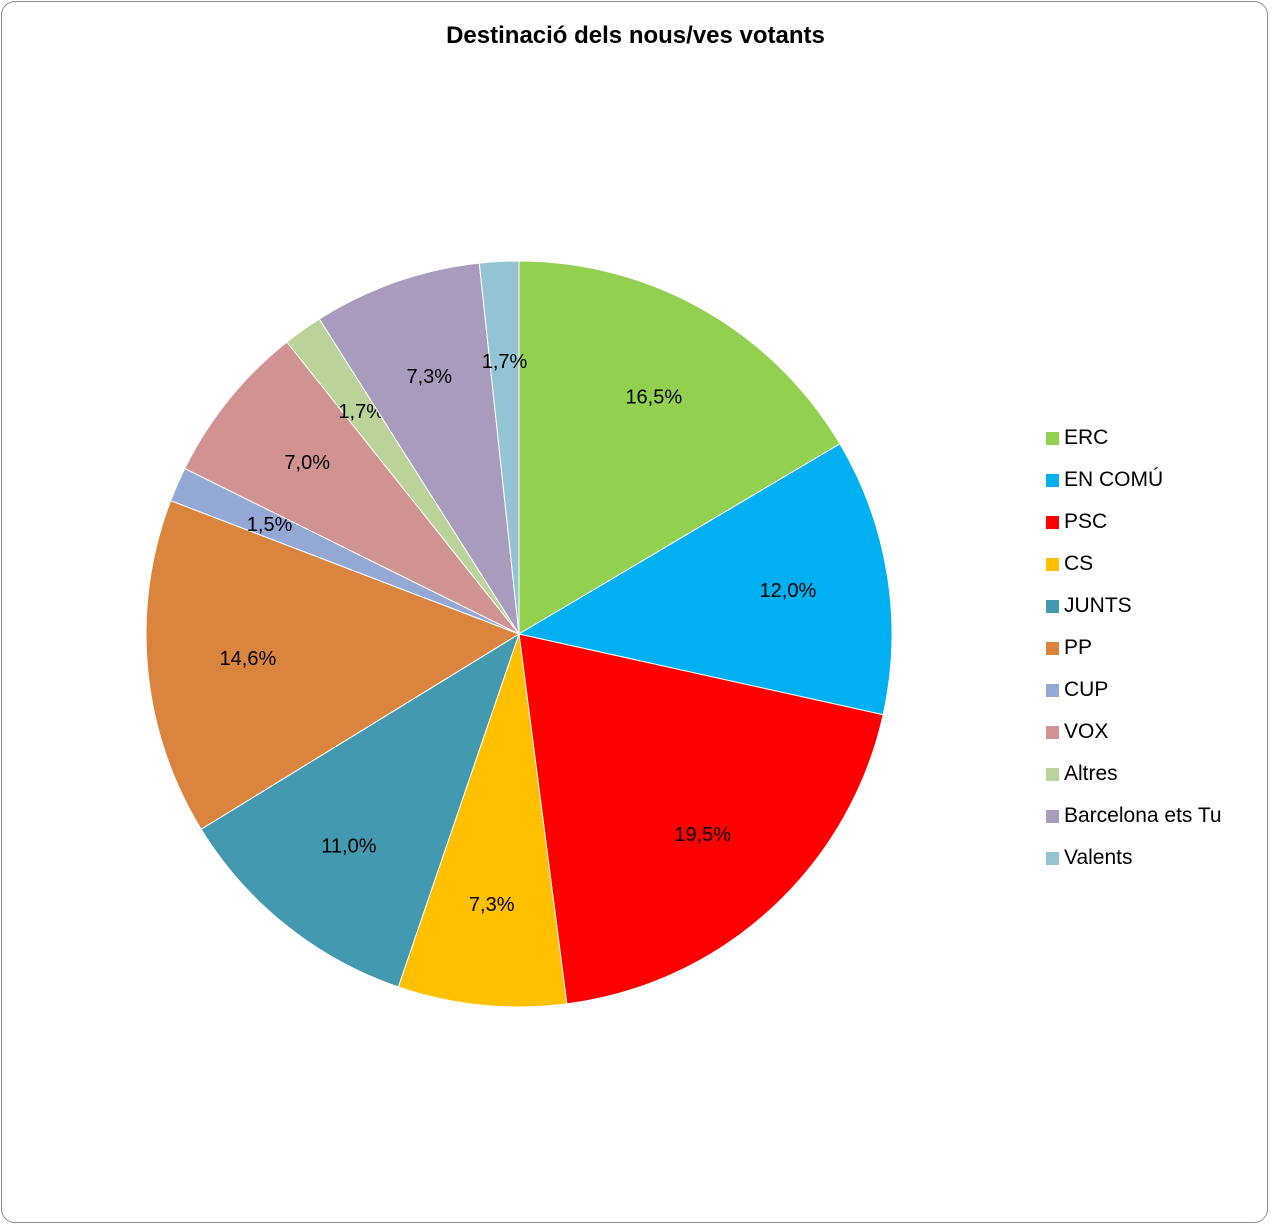 Image resolution: width=1271 pixels, height=1226 pixels. Describe the element at coordinates (1134, 732) in the screenshot. I see `legend-item-7: VOX` at that location.